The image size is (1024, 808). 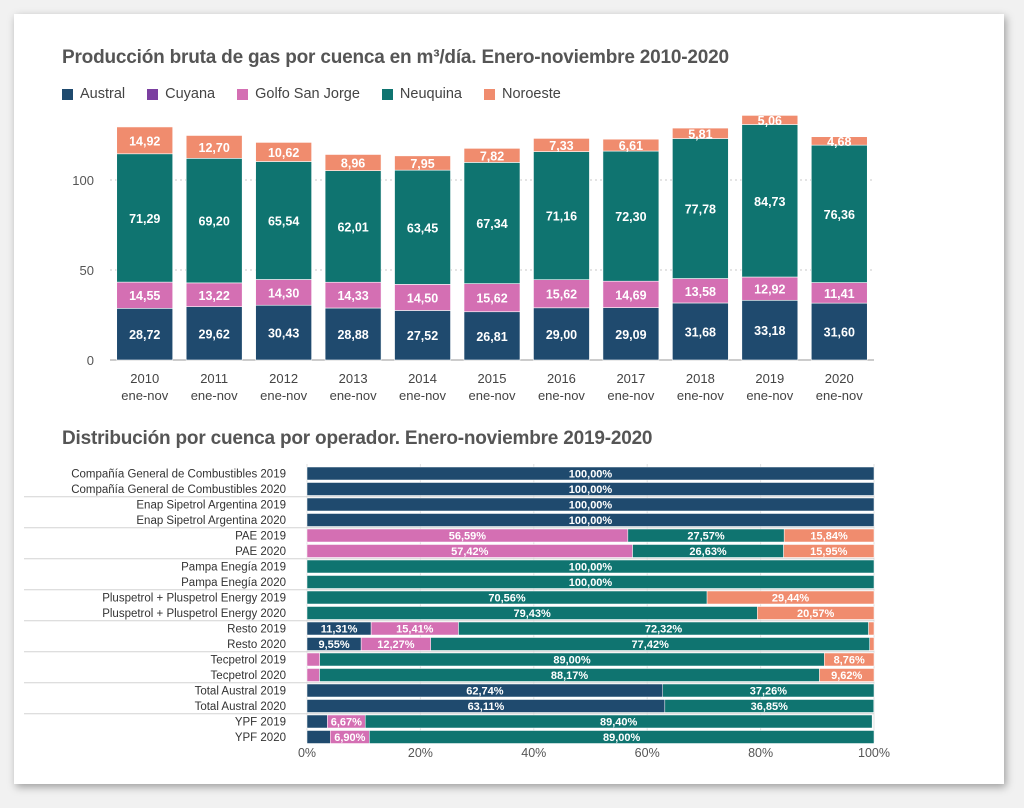 I want to click on legend-label: Neuquina, so click(x=430, y=94).